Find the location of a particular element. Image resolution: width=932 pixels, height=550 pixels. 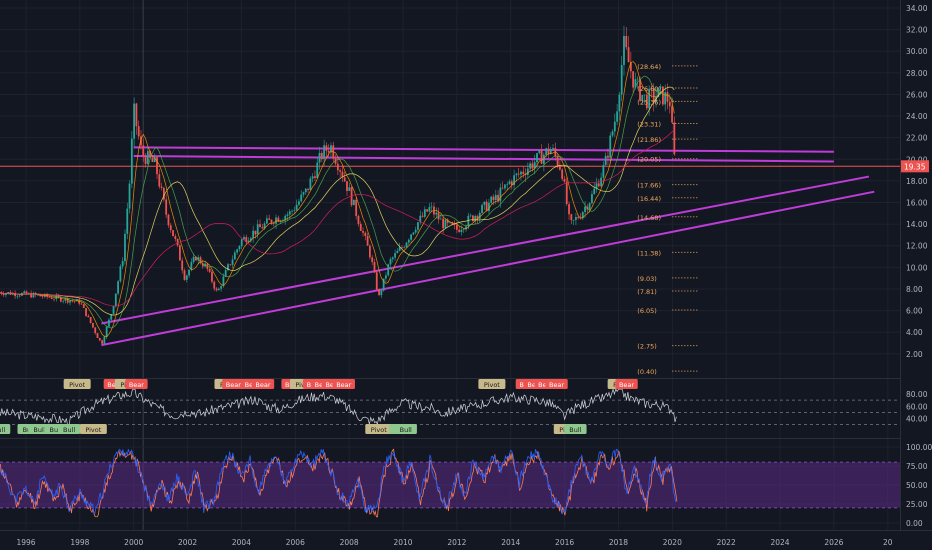

oscillator-signal-line is located at coordinates (339, 483).